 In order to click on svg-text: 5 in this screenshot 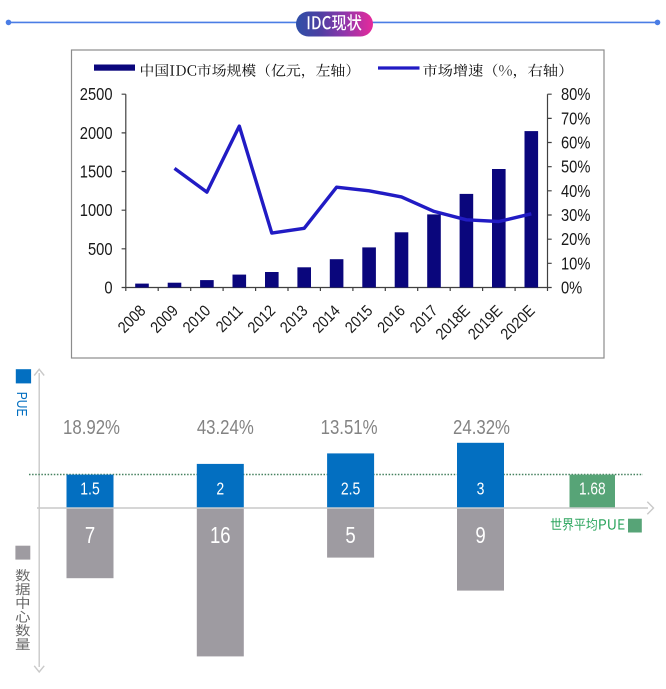, I will do `click(350, 535)`.